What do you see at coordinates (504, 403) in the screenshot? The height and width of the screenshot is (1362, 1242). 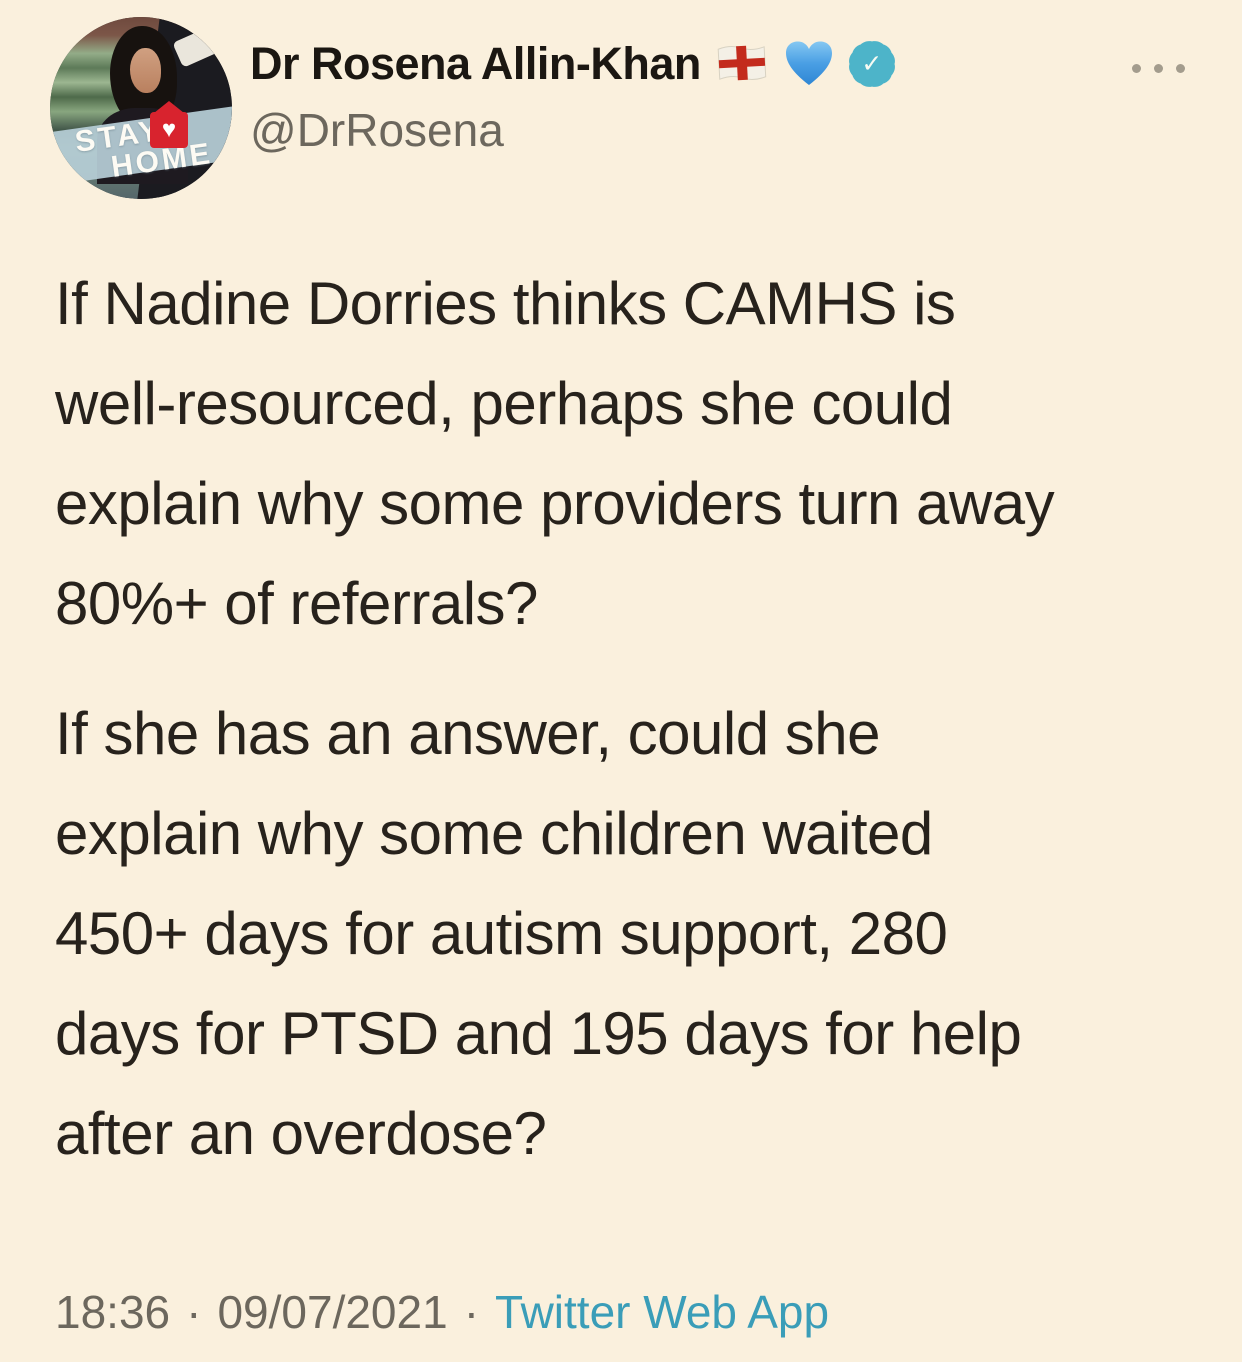 I see `tweet-line: well-resourced, perhaps she could` at bounding box center [504, 403].